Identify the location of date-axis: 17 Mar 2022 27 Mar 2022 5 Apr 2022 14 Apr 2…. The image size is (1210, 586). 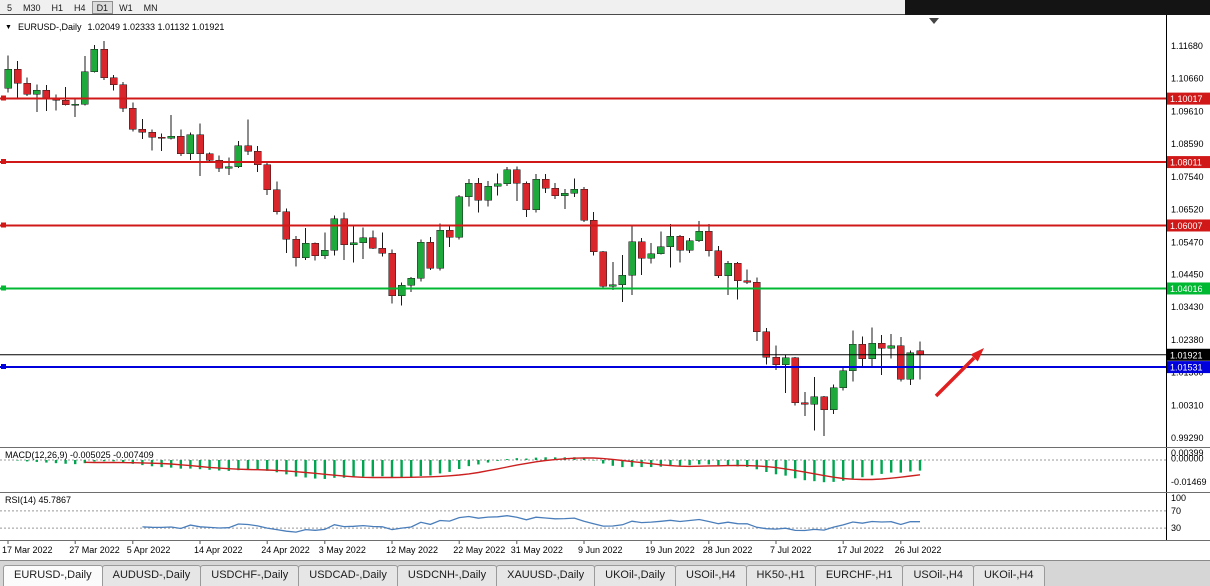
(471, 548).